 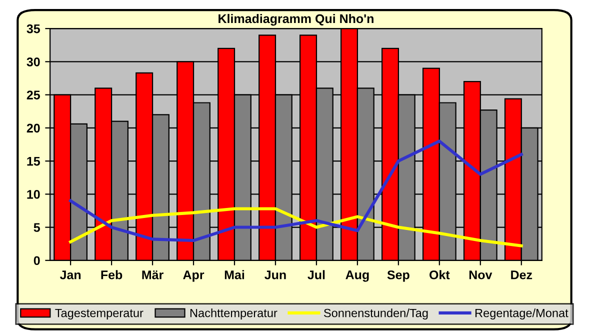 I want to click on x-tick-label: Okt, so click(x=440, y=275).